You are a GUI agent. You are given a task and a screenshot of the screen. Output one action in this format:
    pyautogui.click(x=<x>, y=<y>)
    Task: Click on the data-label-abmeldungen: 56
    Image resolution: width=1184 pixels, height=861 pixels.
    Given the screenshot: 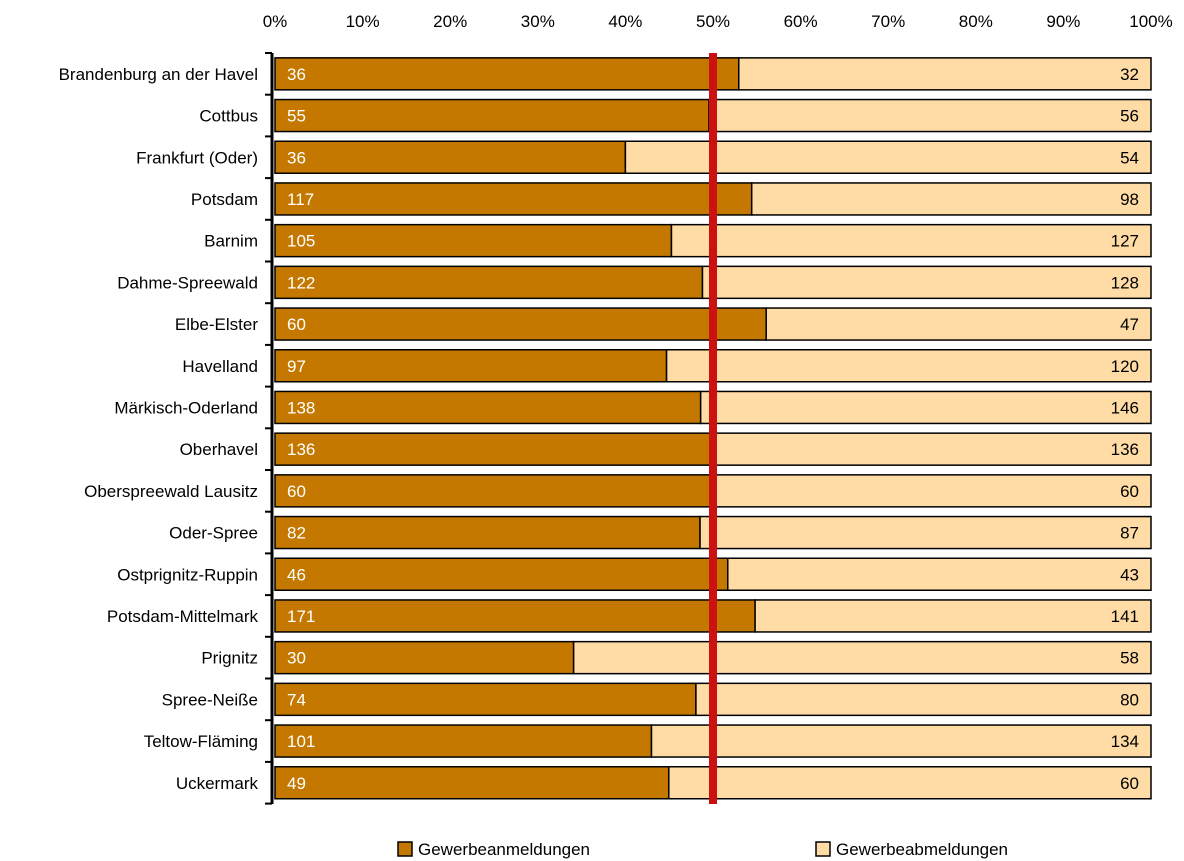 What is the action you would take?
    pyautogui.click(x=1129, y=116)
    